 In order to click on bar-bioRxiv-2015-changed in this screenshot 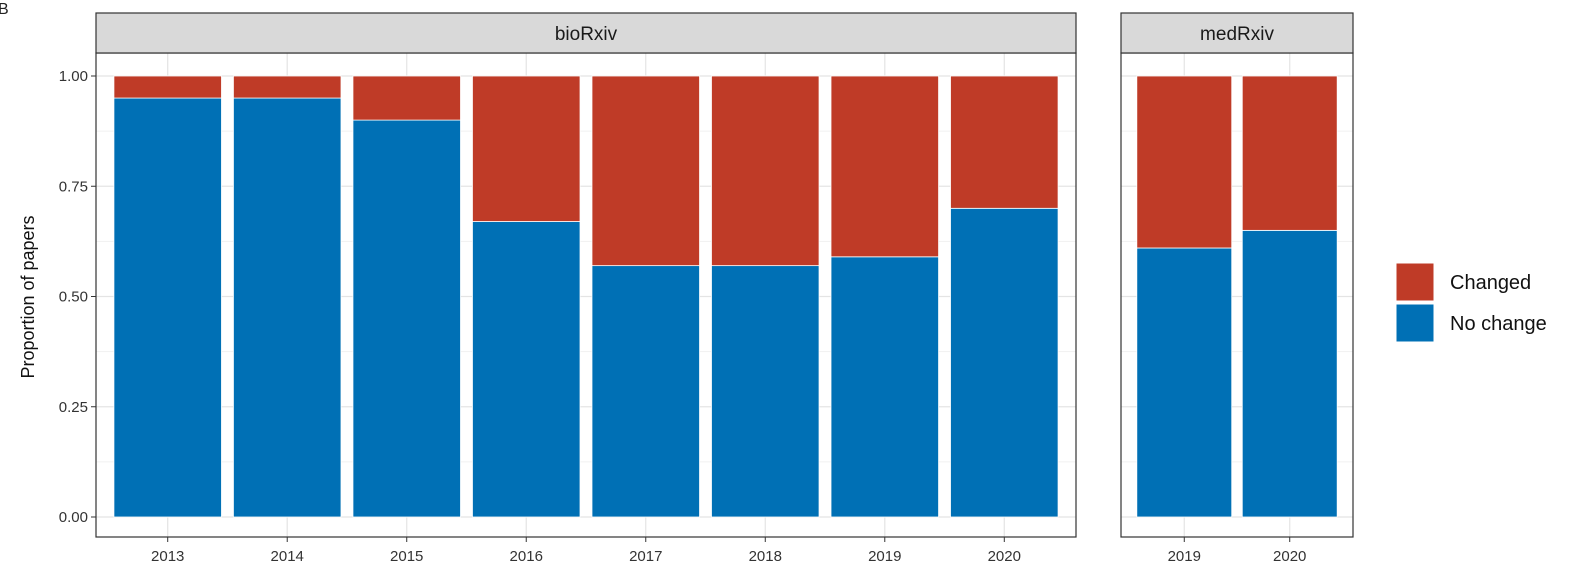, I will do `click(406, 98)`.